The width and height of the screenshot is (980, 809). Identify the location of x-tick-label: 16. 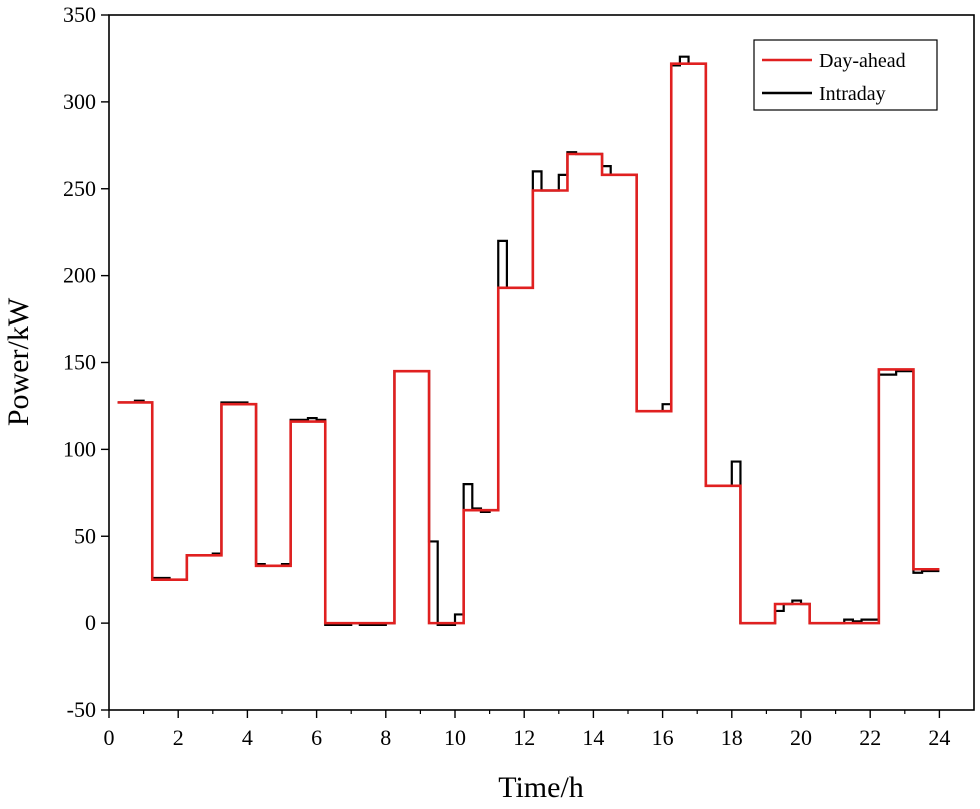
(663, 737).